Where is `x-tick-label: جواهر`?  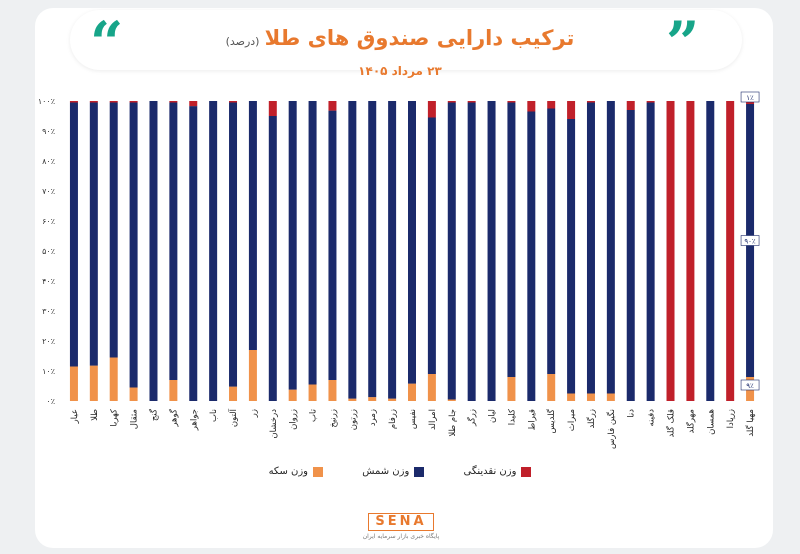
x-tick-label: جواهر is located at coordinates (194, 420).